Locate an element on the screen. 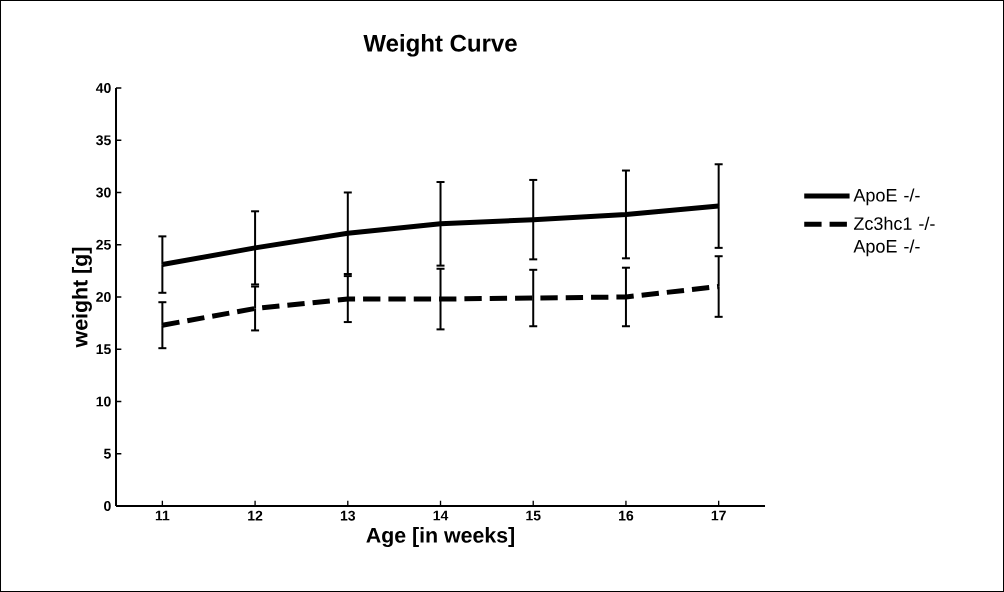  x-tick-label: 12 is located at coordinates (255, 515).